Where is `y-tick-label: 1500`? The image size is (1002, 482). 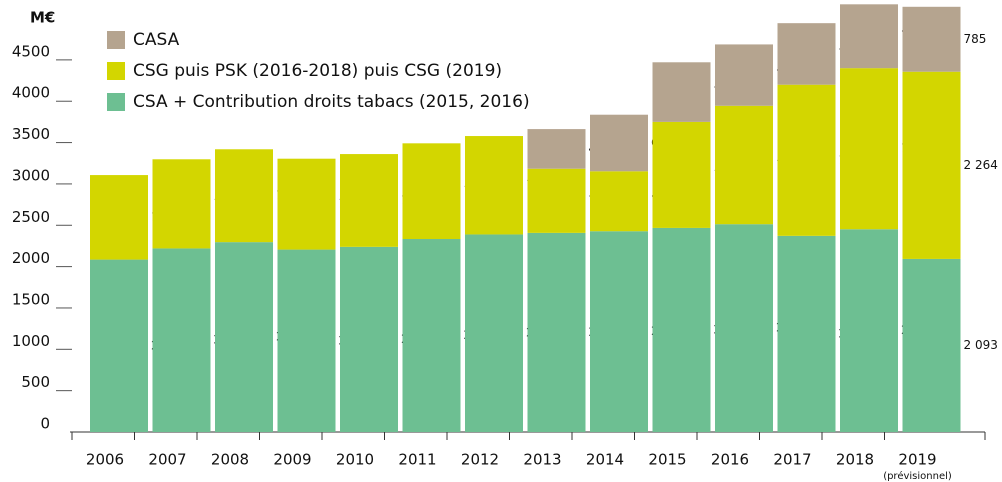 y-tick-label: 1500 is located at coordinates (31, 299).